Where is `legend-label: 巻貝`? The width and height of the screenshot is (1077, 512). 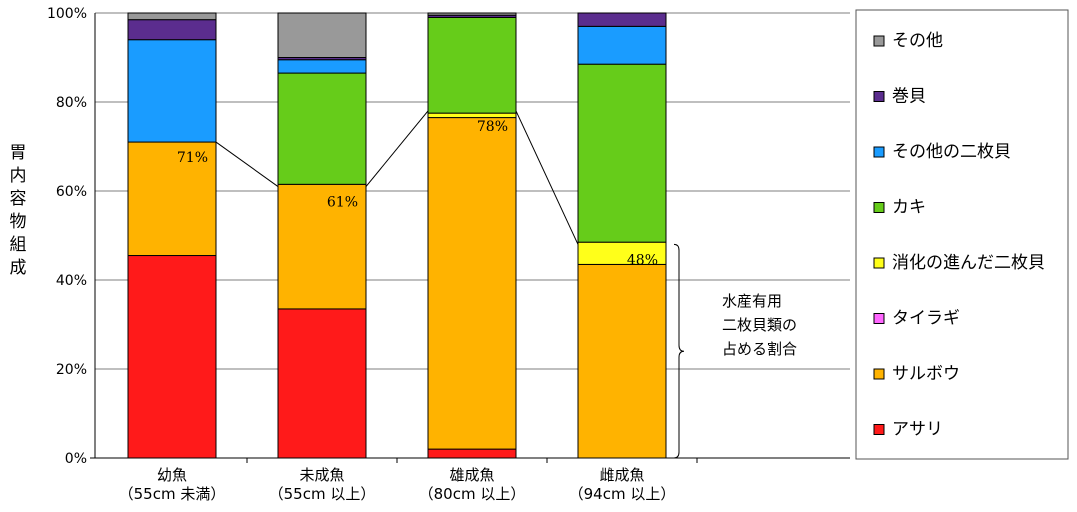 legend-label: 巻貝 is located at coordinates (909, 97).